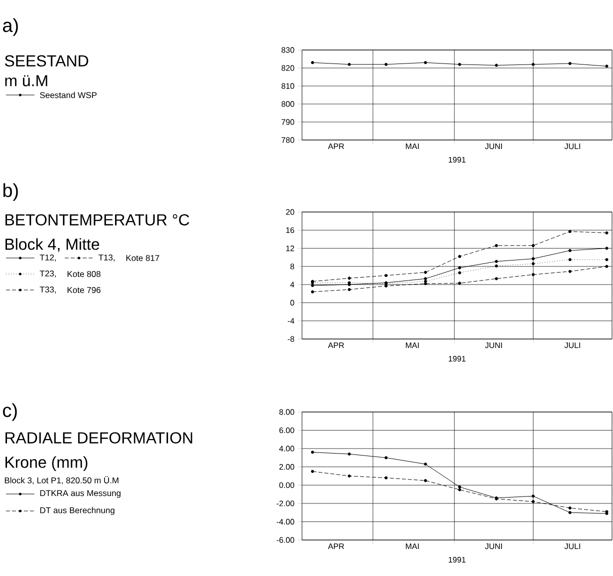 Image resolution: width=613 pixels, height=576 pixels. What do you see at coordinates (99, 438) in the screenshot?
I see `text: RADIALE DEFORMATION` at bounding box center [99, 438].